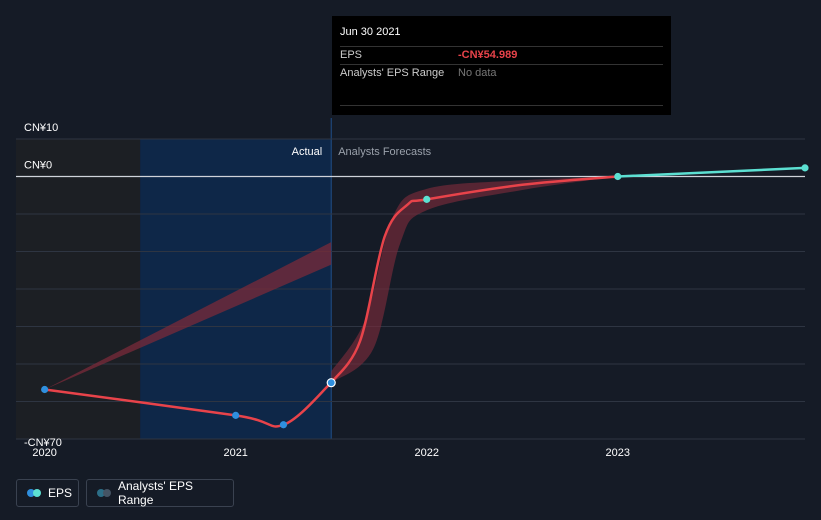 This screenshot has height=520, width=821. Describe the element at coordinates (155, 493) in the screenshot. I see `legend-range-label: Analysts' EPS Range` at that location.